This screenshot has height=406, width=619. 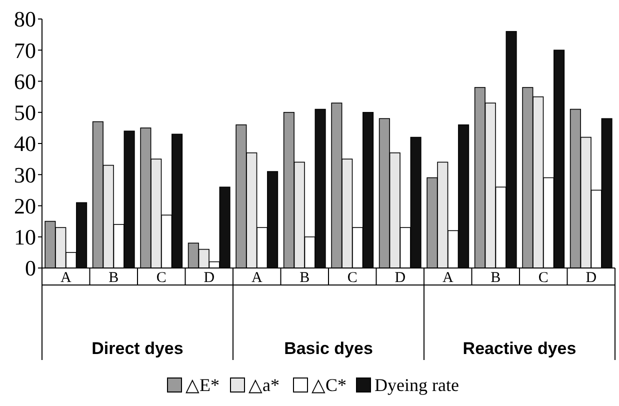 What do you see at coordinates (25, 50) in the screenshot?
I see `y-tick-label: 70` at bounding box center [25, 50].